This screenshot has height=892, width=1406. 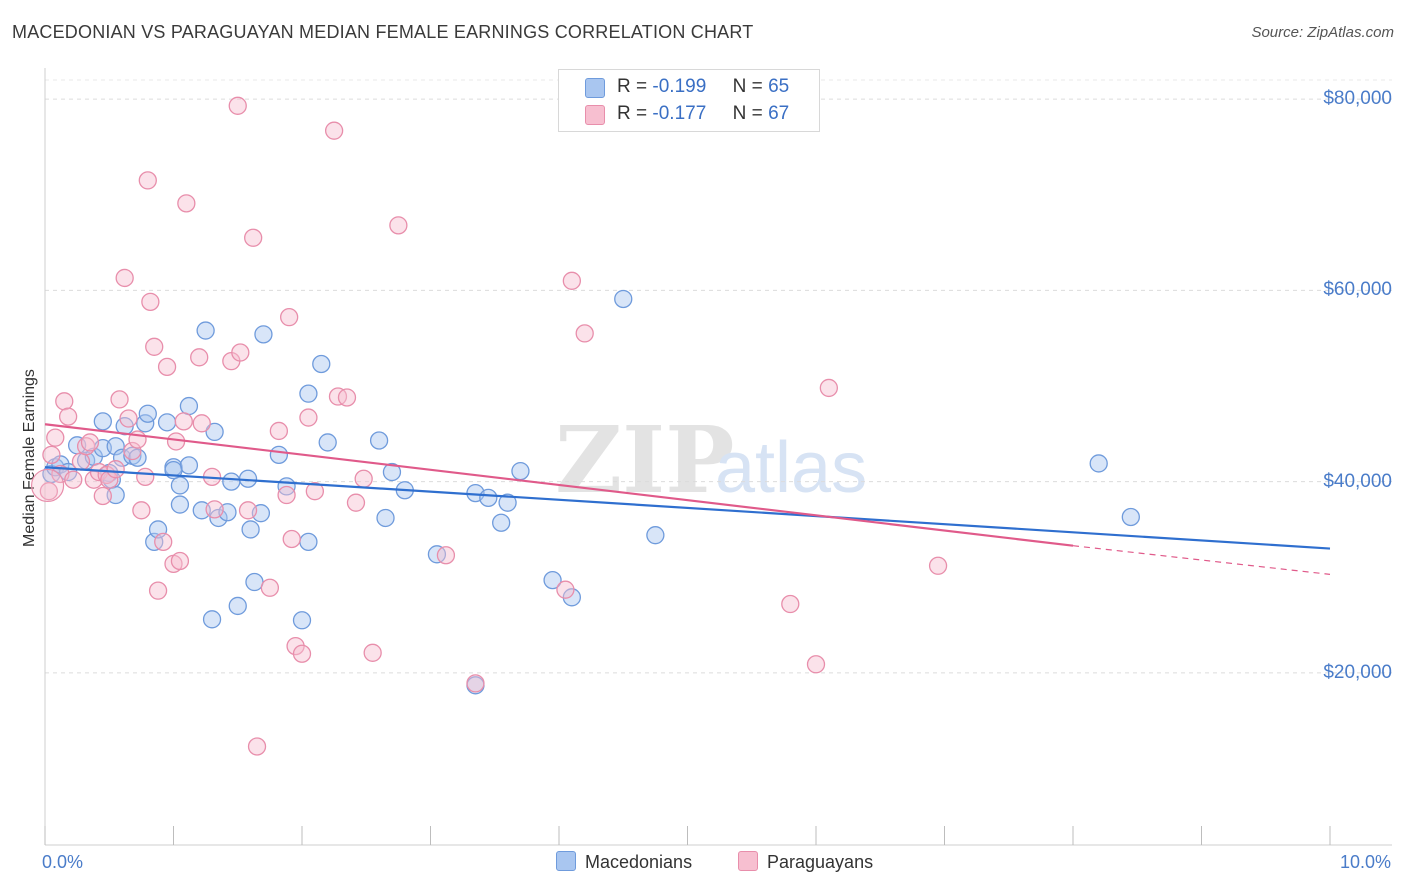 I want to click on trend-line-macedonians, so click(x=687, y=508).